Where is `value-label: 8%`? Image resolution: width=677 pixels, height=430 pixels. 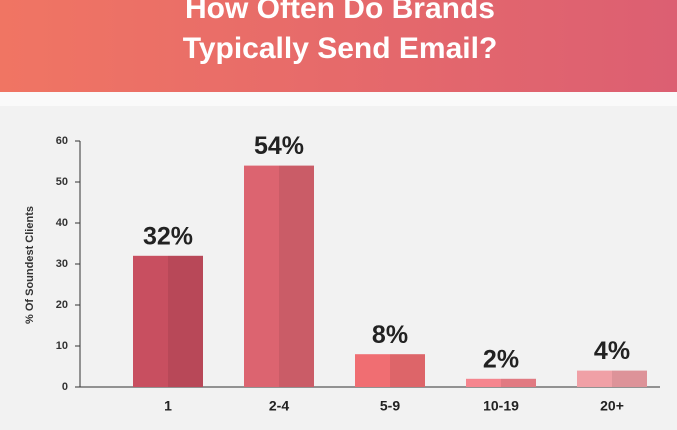 value-label: 8% is located at coordinates (390, 335).